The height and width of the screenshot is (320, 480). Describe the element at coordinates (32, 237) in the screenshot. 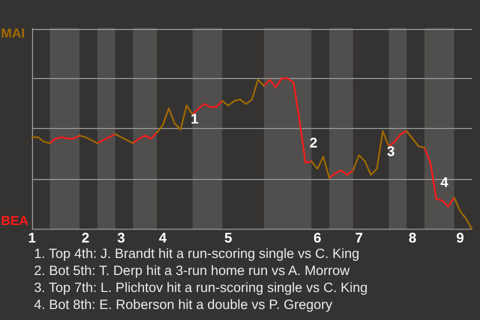

I see `x-tick-label: 1` at that location.